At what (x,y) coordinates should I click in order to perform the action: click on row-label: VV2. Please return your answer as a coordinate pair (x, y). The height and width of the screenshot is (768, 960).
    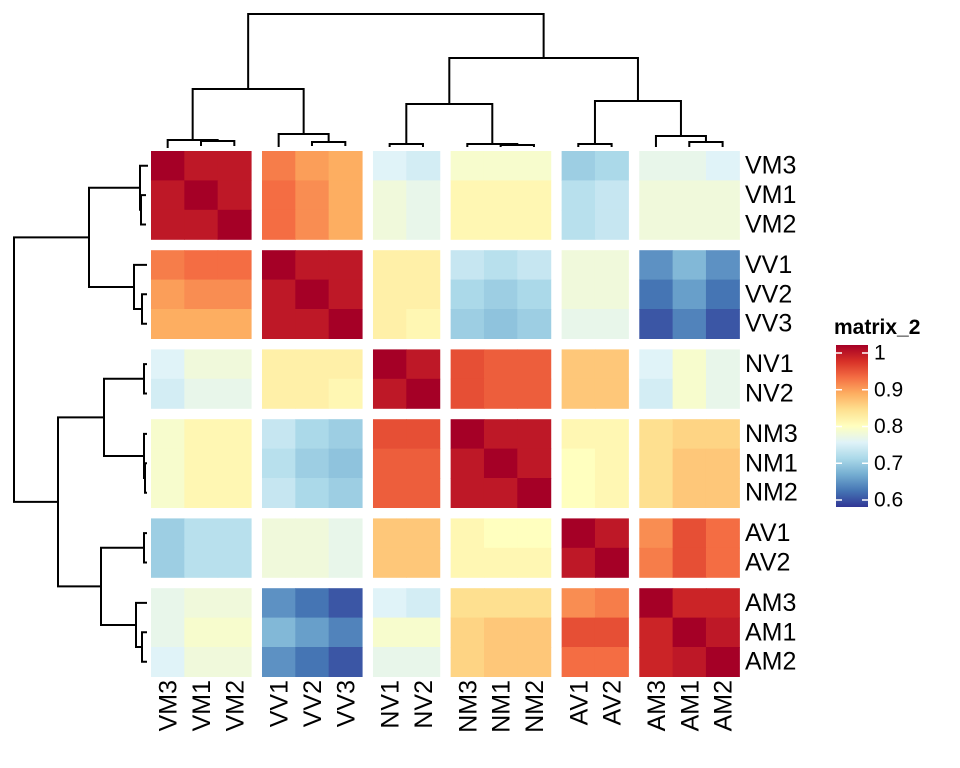
    Looking at the image, I should click on (768, 294).